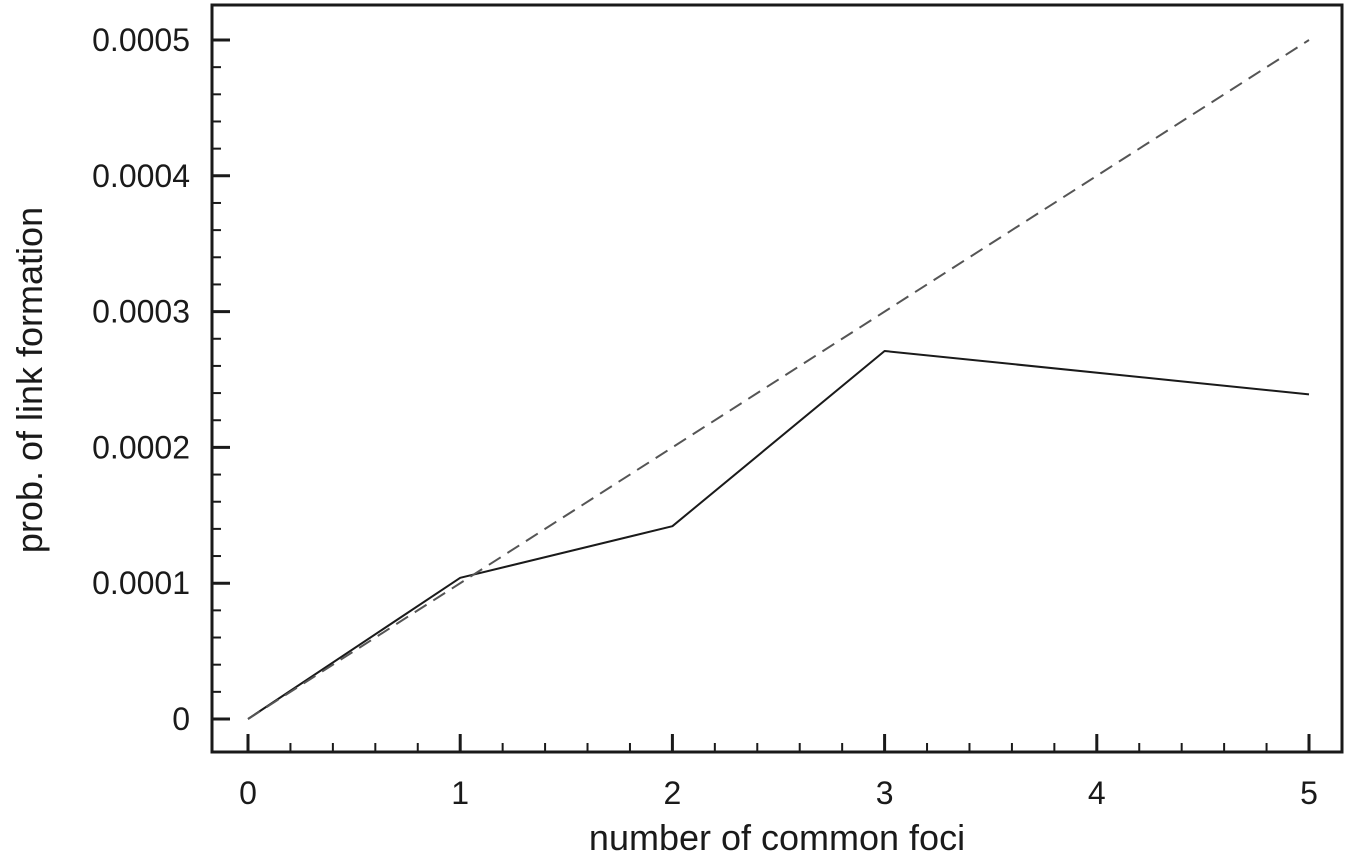 The width and height of the screenshot is (1351, 860). Describe the element at coordinates (29, 380) in the screenshot. I see `y-axis-title: prob. of link formation` at that location.